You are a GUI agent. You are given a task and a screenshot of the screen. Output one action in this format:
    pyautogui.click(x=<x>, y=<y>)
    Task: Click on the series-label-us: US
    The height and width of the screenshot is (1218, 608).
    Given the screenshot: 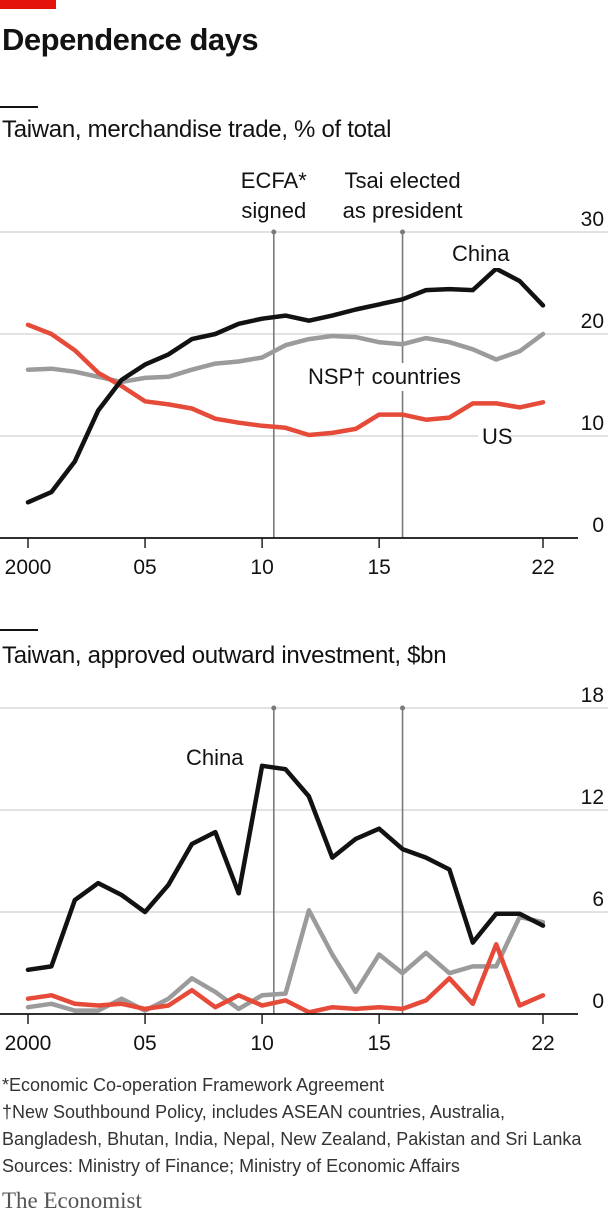 What is the action you would take?
    pyautogui.click(x=497, y=436)
    